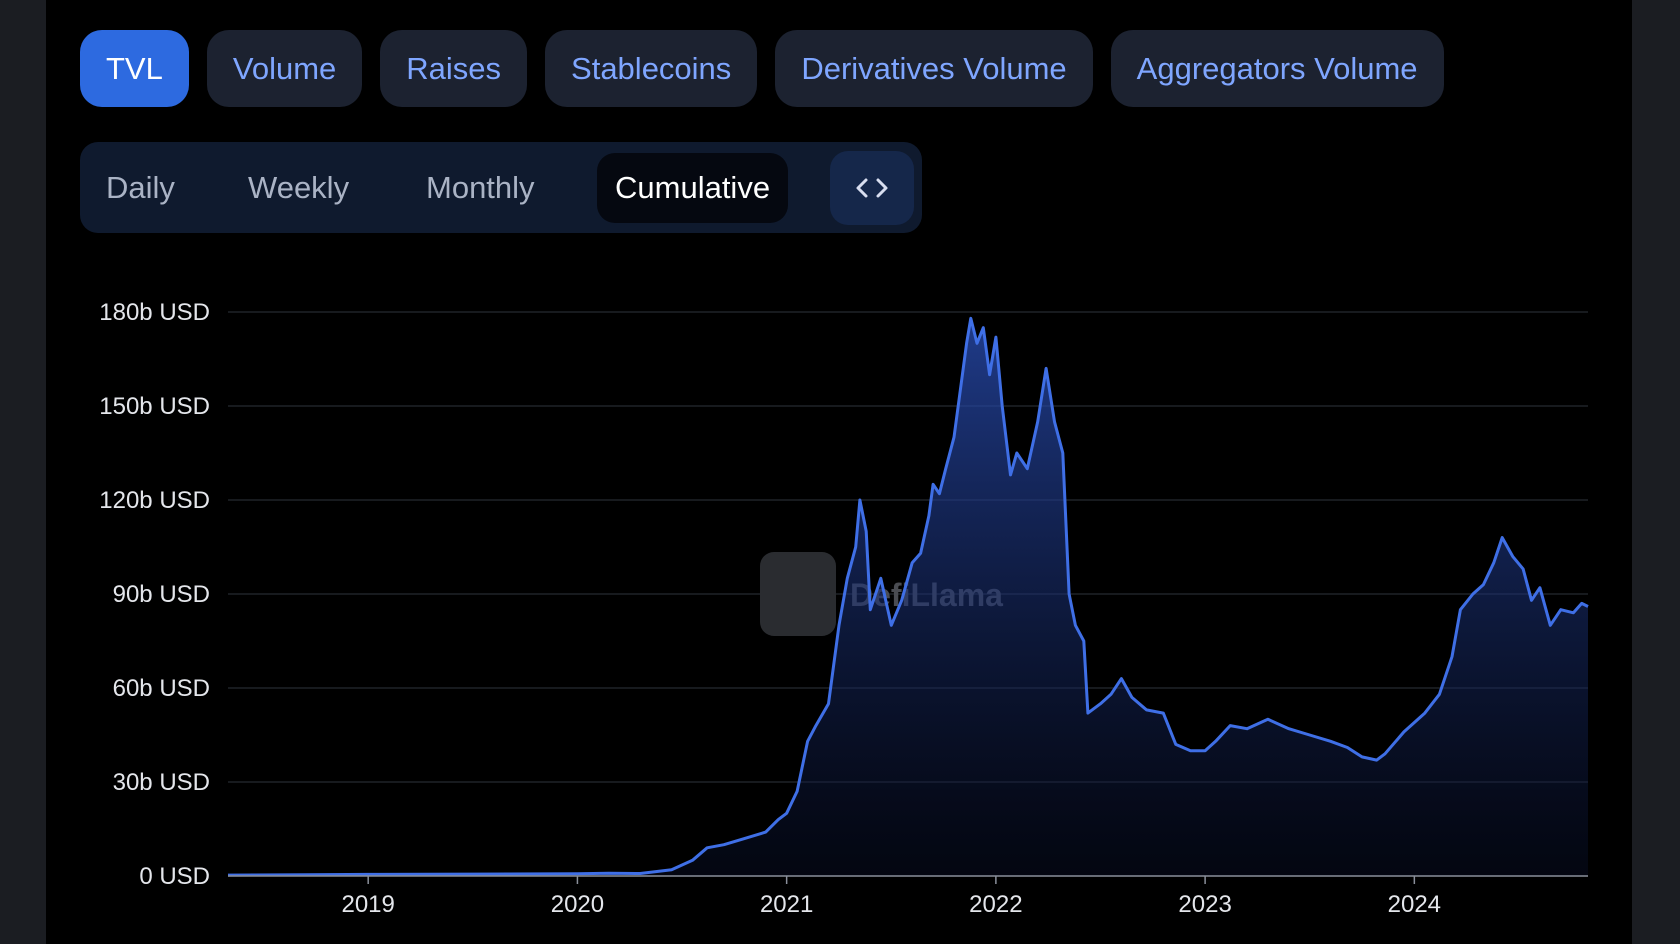 Image resolution: width=1680 pixels, height=944 pixels. Describe the element at coordinates (174, 876) in the screenshot. I see `y-tick-label: 0 USD` at that location.